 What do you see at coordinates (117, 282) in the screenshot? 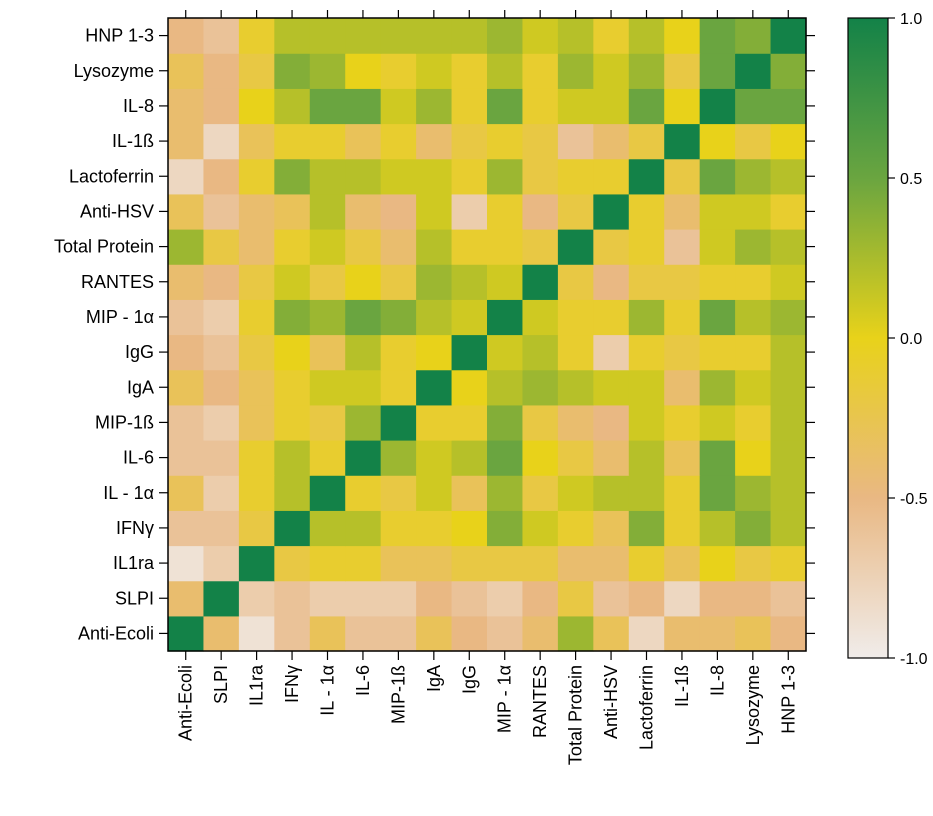
I see `y-axis-label: RANTES` at bounding box center [117, 282].